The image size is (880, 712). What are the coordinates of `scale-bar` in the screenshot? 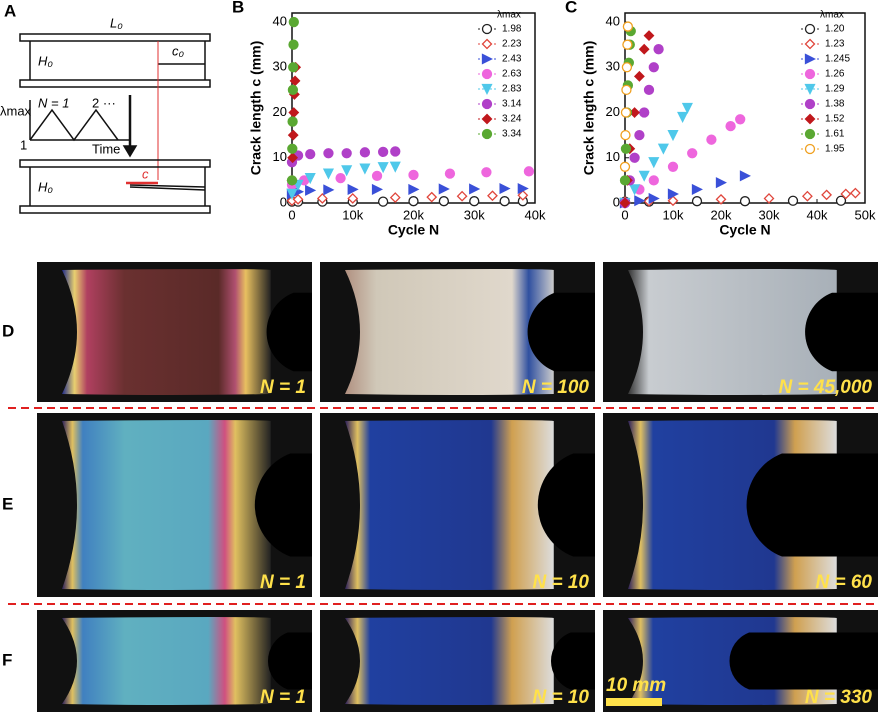 It's located at (634, 702).